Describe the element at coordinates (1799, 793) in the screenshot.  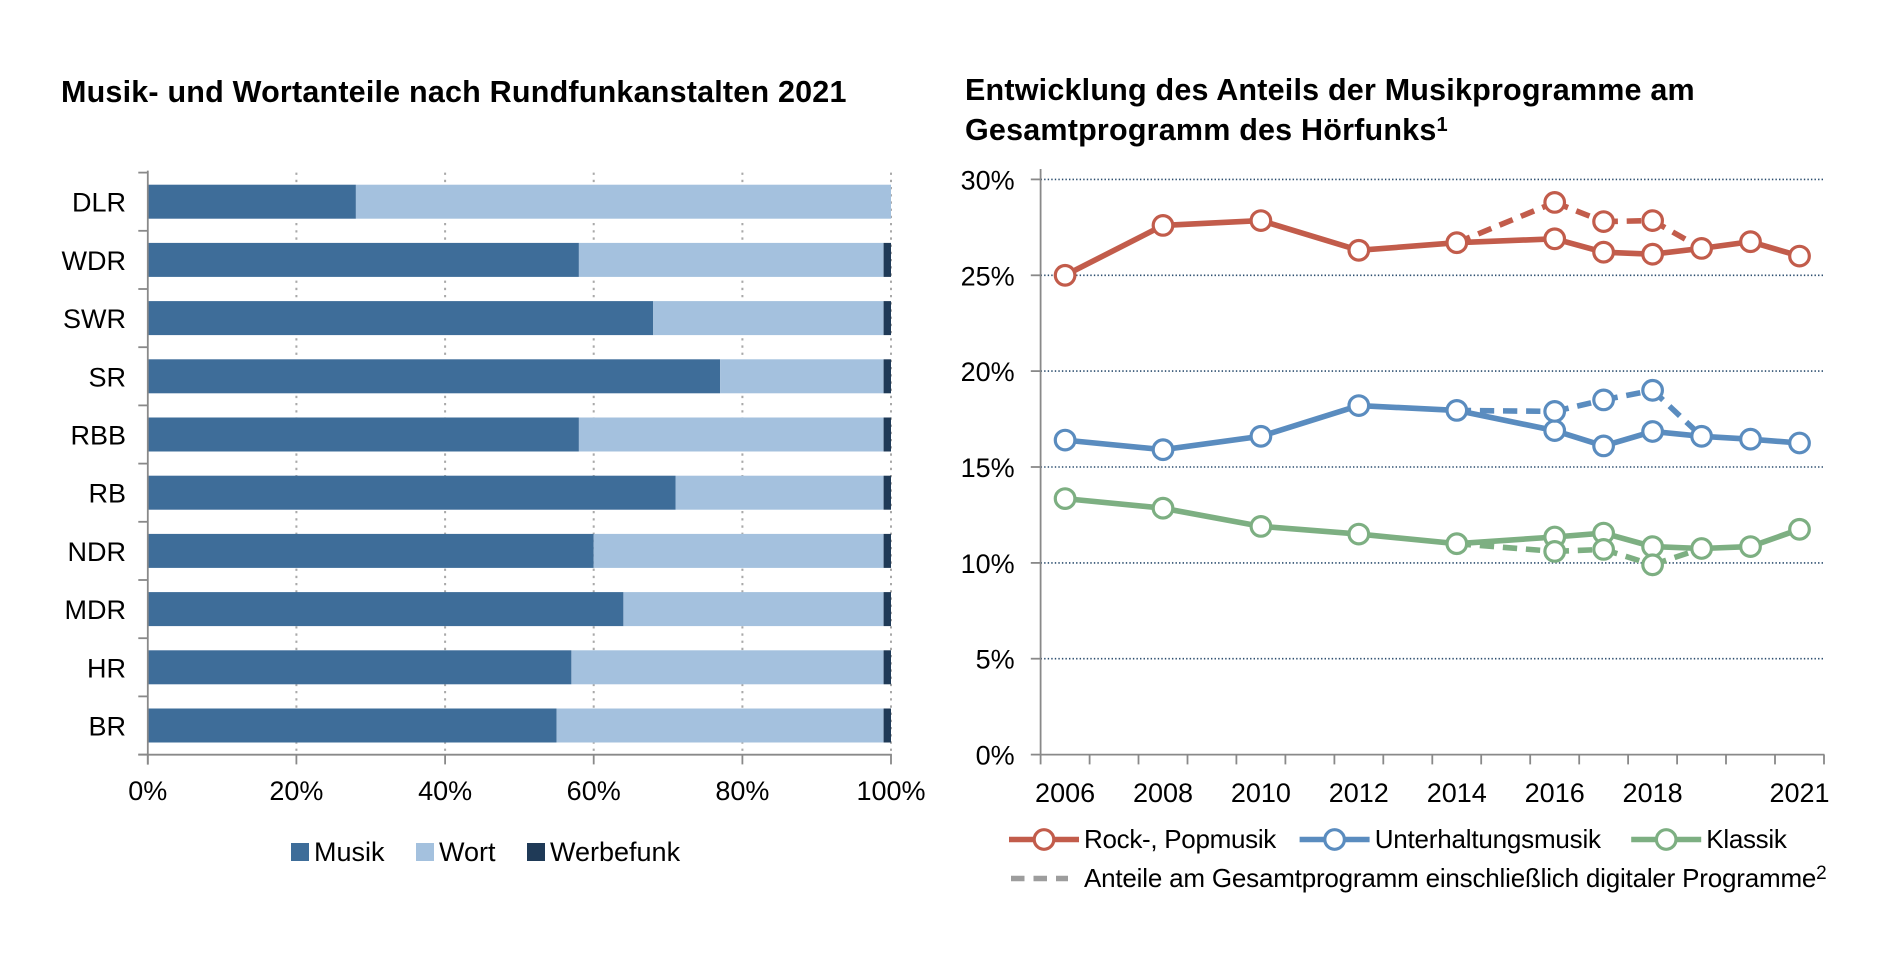
I see `svg-text: 2021` at that location.